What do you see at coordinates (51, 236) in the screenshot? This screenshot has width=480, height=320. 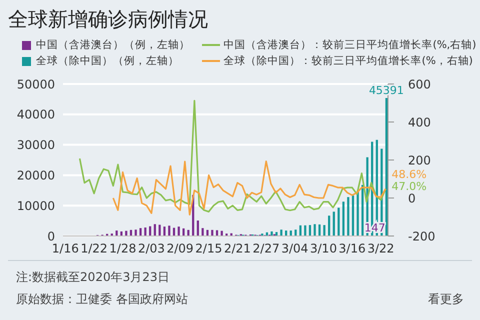 I see `y-tick-label: 0` at bounding box center [51, 236].